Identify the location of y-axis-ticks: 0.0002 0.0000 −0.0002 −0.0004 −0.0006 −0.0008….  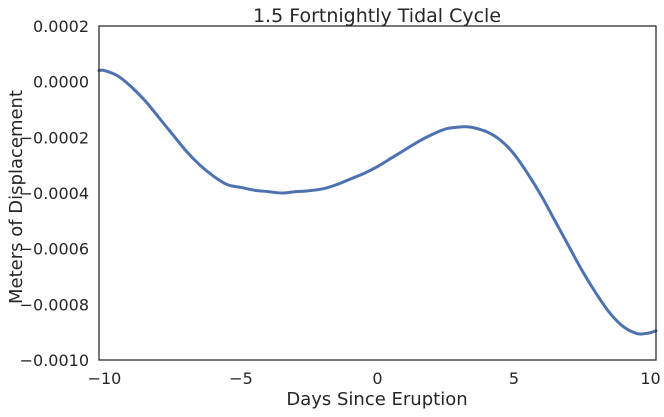
(54, 193).